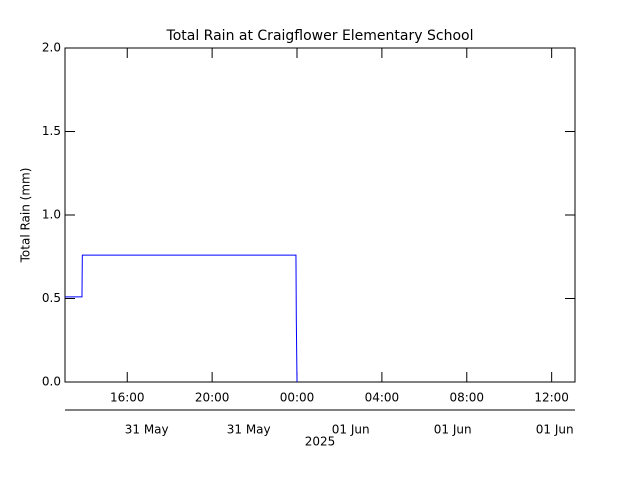 This screenshot has height=484, width=640. Describe the element at coordinates (320, 442) in the screenshot. I see `year-label: 2025` at that location.